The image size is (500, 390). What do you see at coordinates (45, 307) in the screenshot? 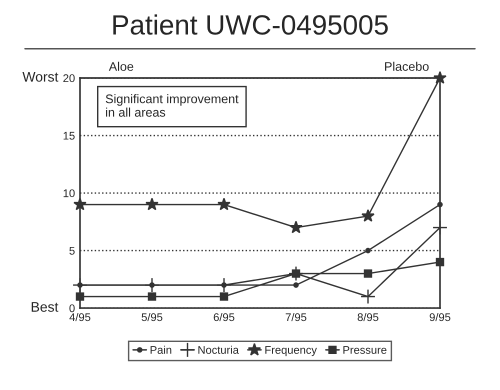
I see `text: Best` at bounding box center [45, 307].